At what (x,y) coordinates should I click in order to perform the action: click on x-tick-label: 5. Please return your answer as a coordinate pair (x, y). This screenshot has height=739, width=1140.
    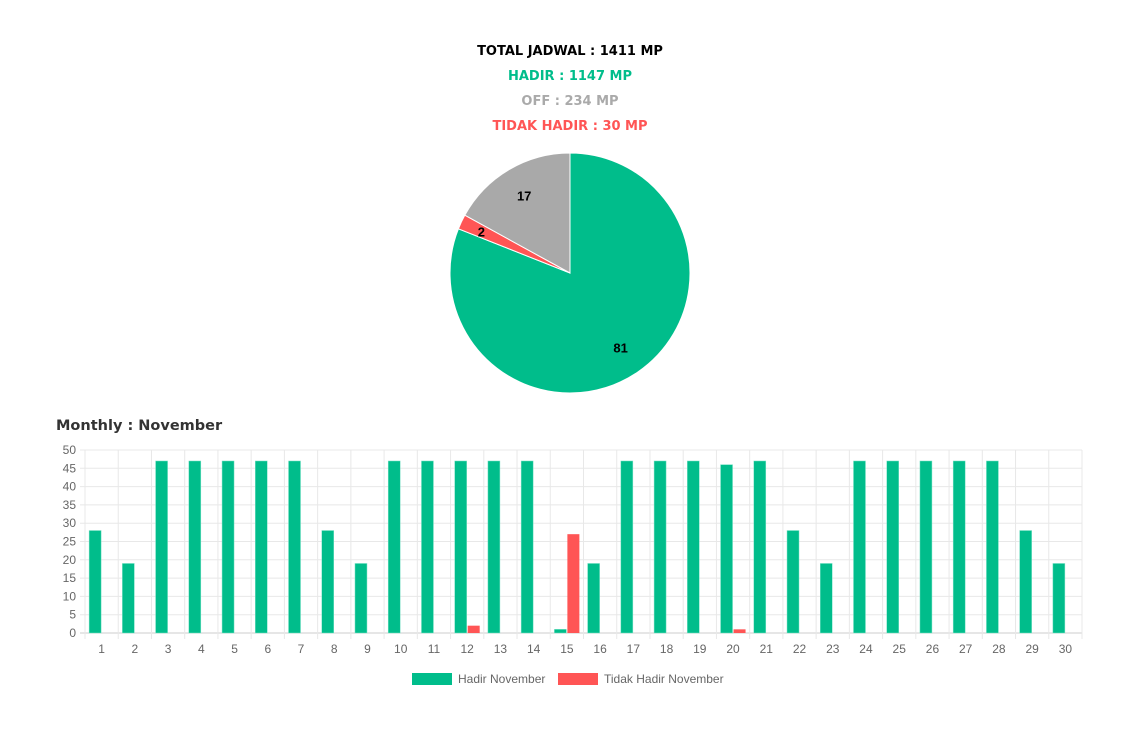
    Looking at the image, I should click on (234, 649).